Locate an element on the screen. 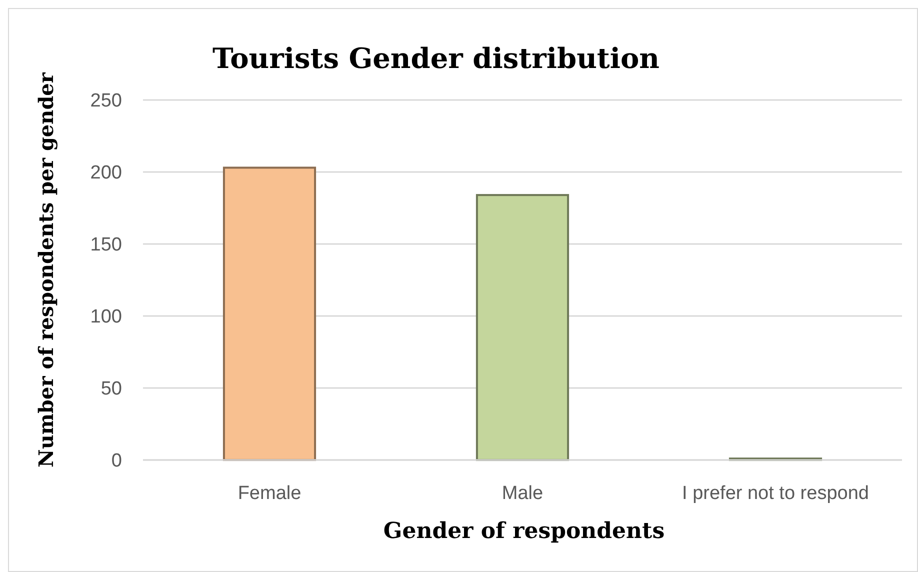 Image resolution: width=918 pixels, height=572 pixels. y-tick-label: 250 is located at coordinates (106, 101).